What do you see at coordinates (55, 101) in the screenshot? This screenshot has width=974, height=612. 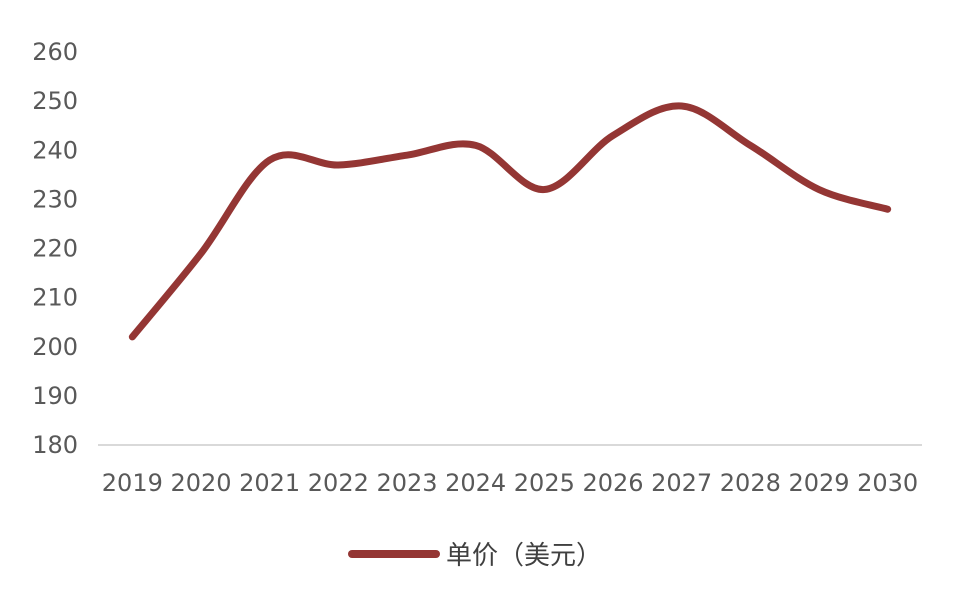 I see `y-tick-label: 250` at bounding box center [55, 101].